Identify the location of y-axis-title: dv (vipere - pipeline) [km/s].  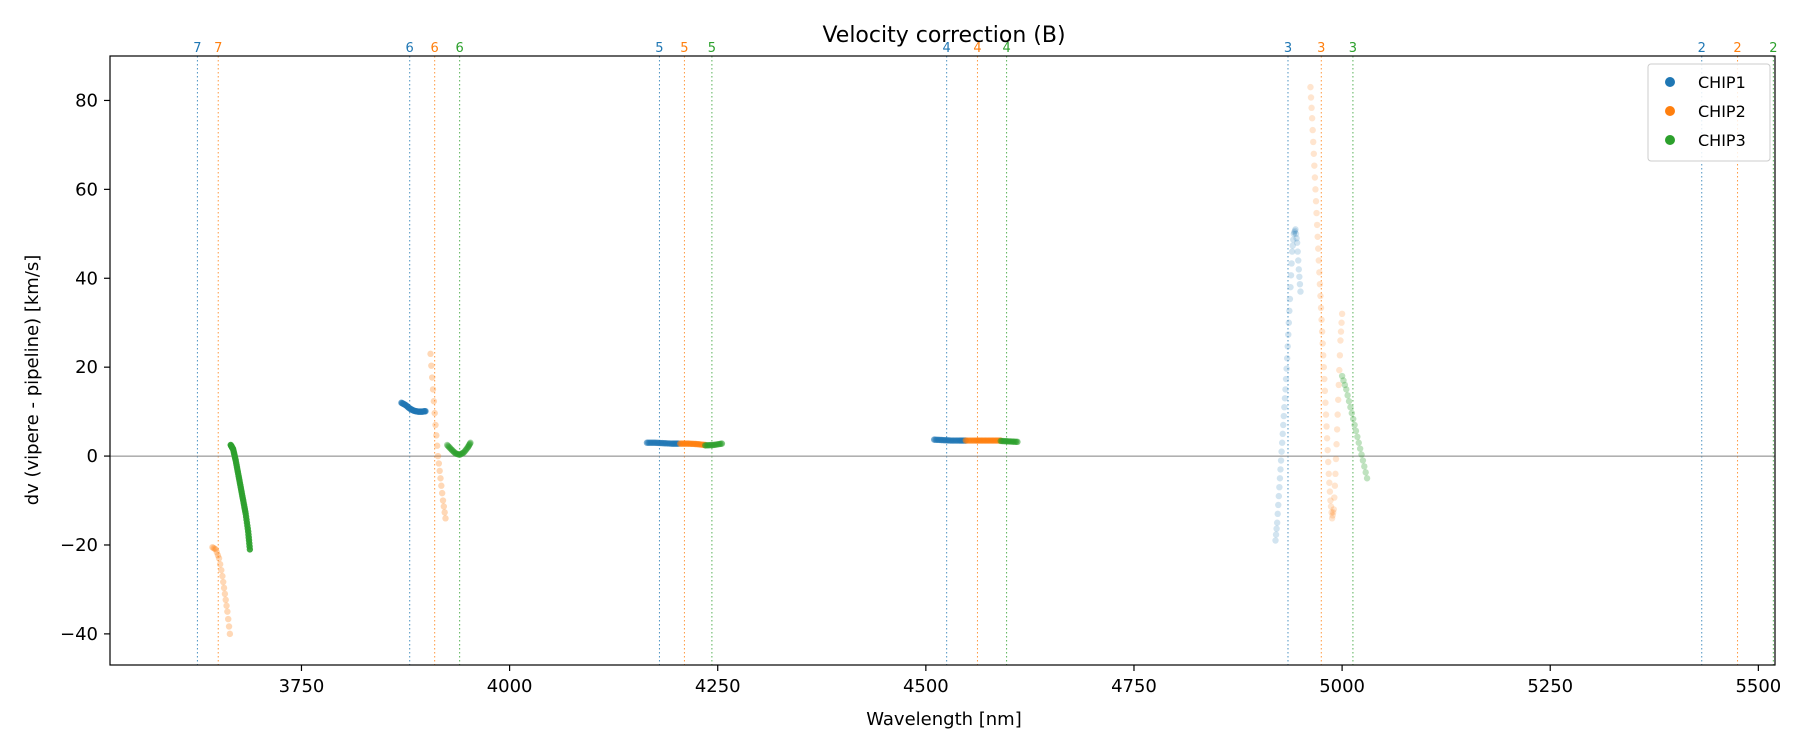
(32, 380).